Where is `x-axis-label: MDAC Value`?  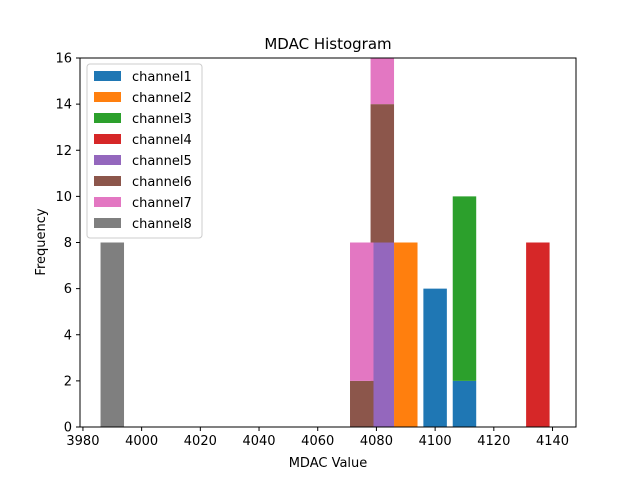 x-axis-label: MDAC Value is located at coordinates (328, 463).